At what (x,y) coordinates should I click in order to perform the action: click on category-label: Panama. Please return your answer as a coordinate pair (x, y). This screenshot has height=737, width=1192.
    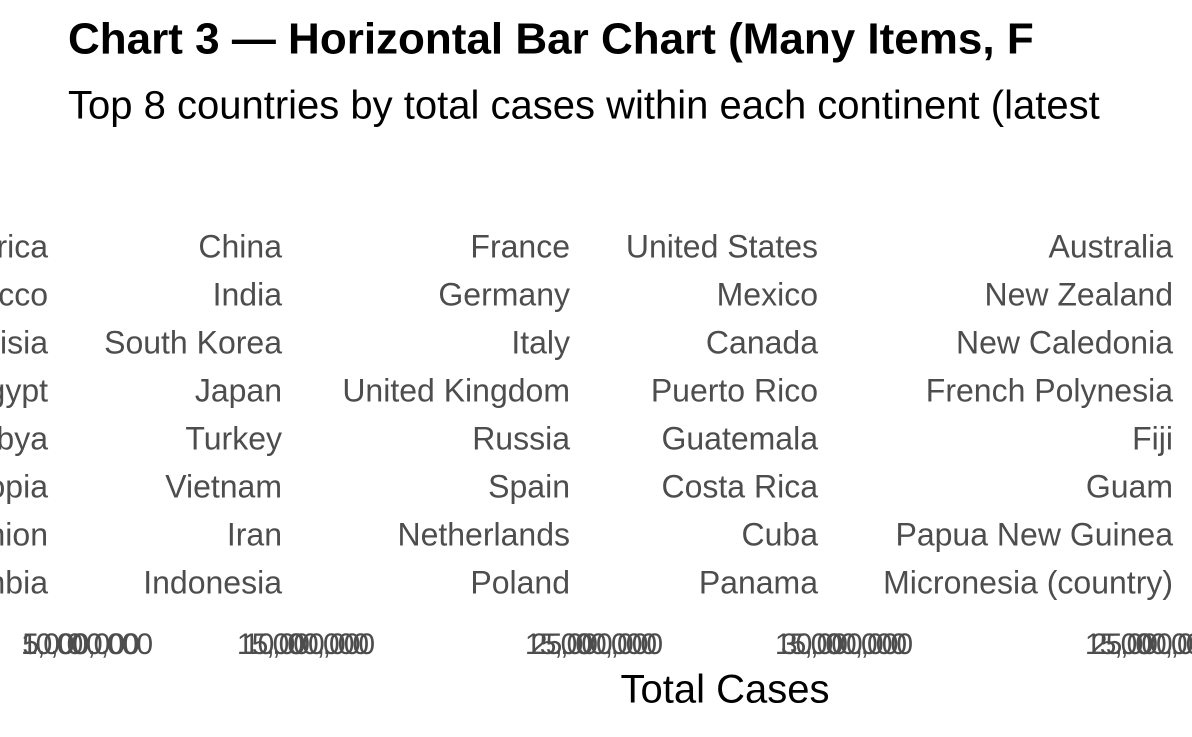
    Looking at the image, I should click on (758, 582).